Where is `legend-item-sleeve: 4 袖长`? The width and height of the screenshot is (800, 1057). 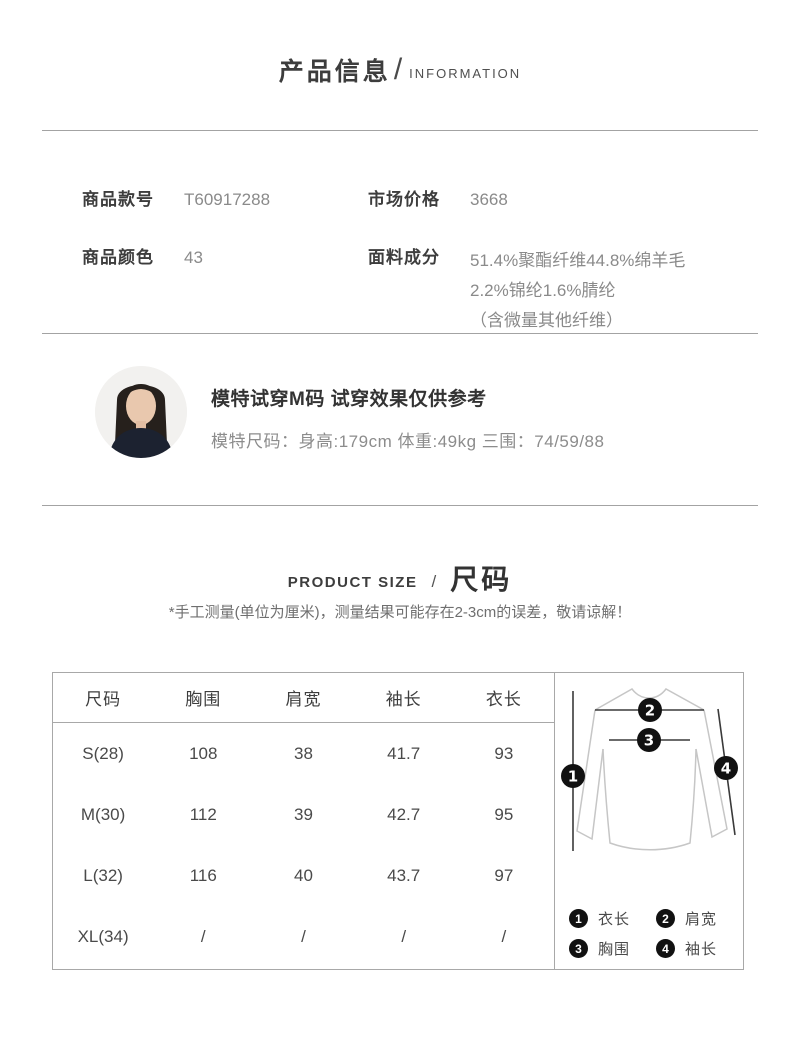 legend-item-sleeve: 4 袖长 is located at coordinates (695, 948).